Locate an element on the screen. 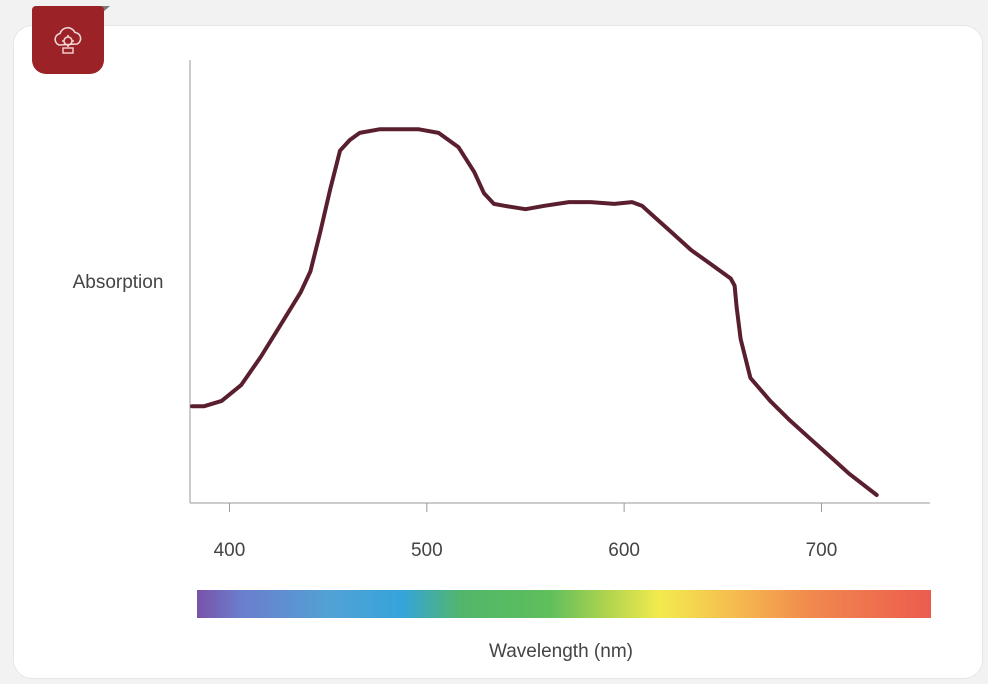 The height and width of the screenshot is (684, 988). category-badge is located at coordinates (68, 40).